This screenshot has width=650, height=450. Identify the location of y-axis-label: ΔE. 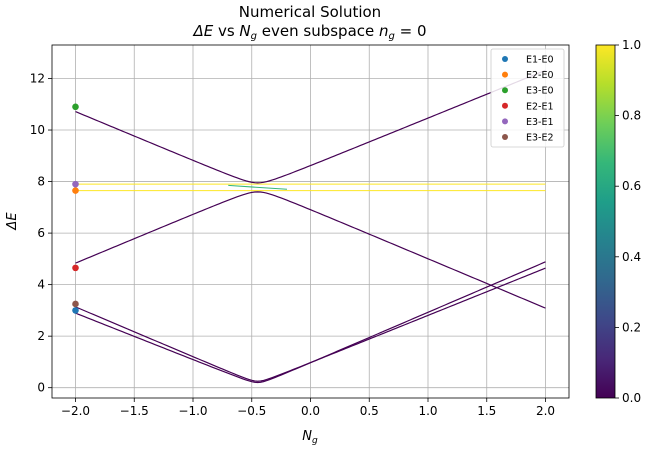
(12, 221).